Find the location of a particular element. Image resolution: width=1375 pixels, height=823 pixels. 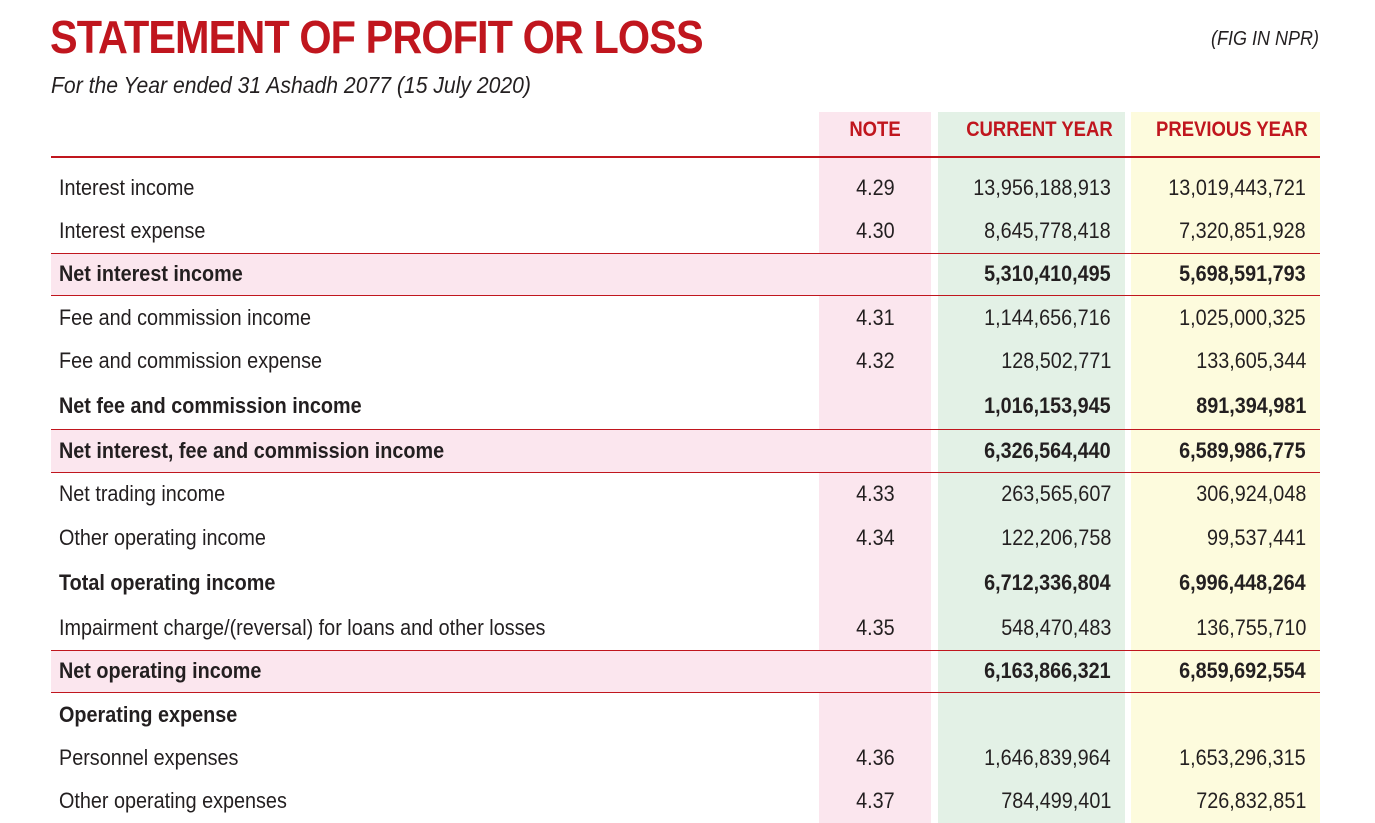

row-current-year-value-cell: 5,310,410,495 is located at coordinates (1031, 274).